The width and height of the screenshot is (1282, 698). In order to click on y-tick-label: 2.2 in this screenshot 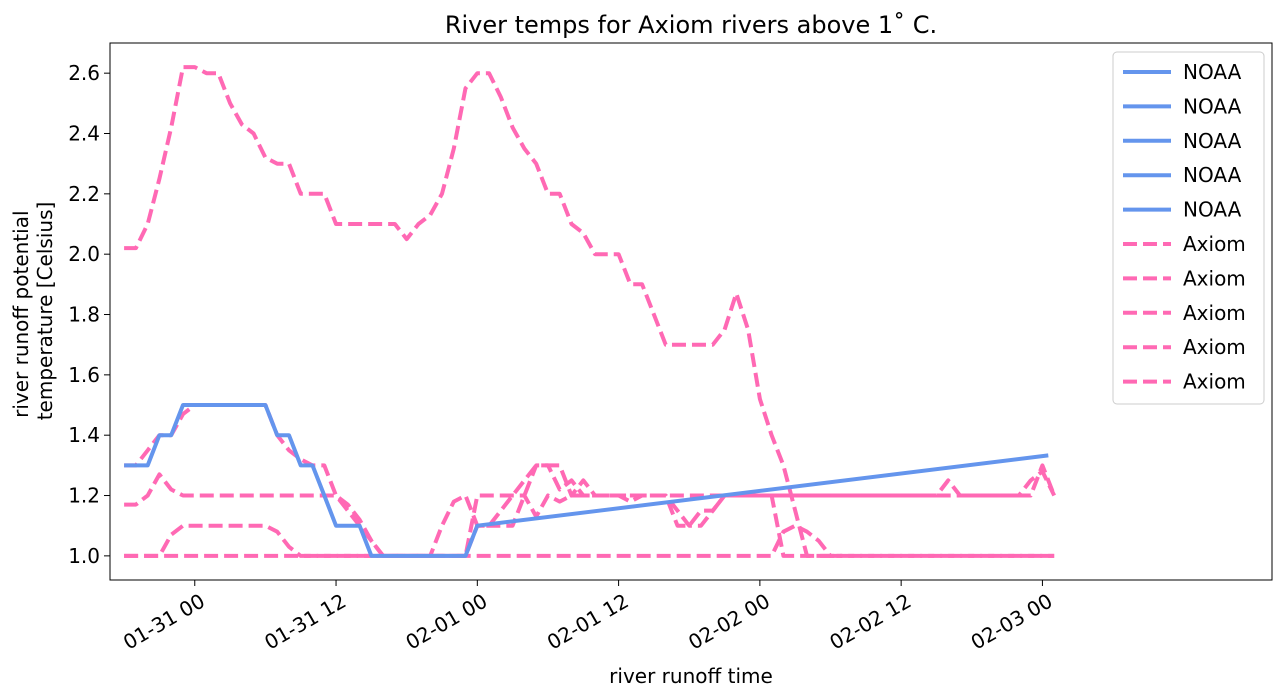, I will do `click(84, 194)`.